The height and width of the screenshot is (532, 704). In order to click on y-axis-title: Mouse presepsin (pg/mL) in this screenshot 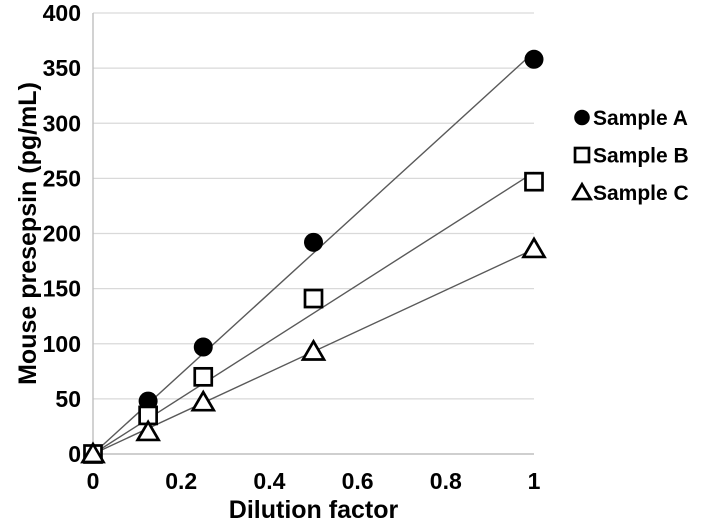, I will do `click(28, 233)`.